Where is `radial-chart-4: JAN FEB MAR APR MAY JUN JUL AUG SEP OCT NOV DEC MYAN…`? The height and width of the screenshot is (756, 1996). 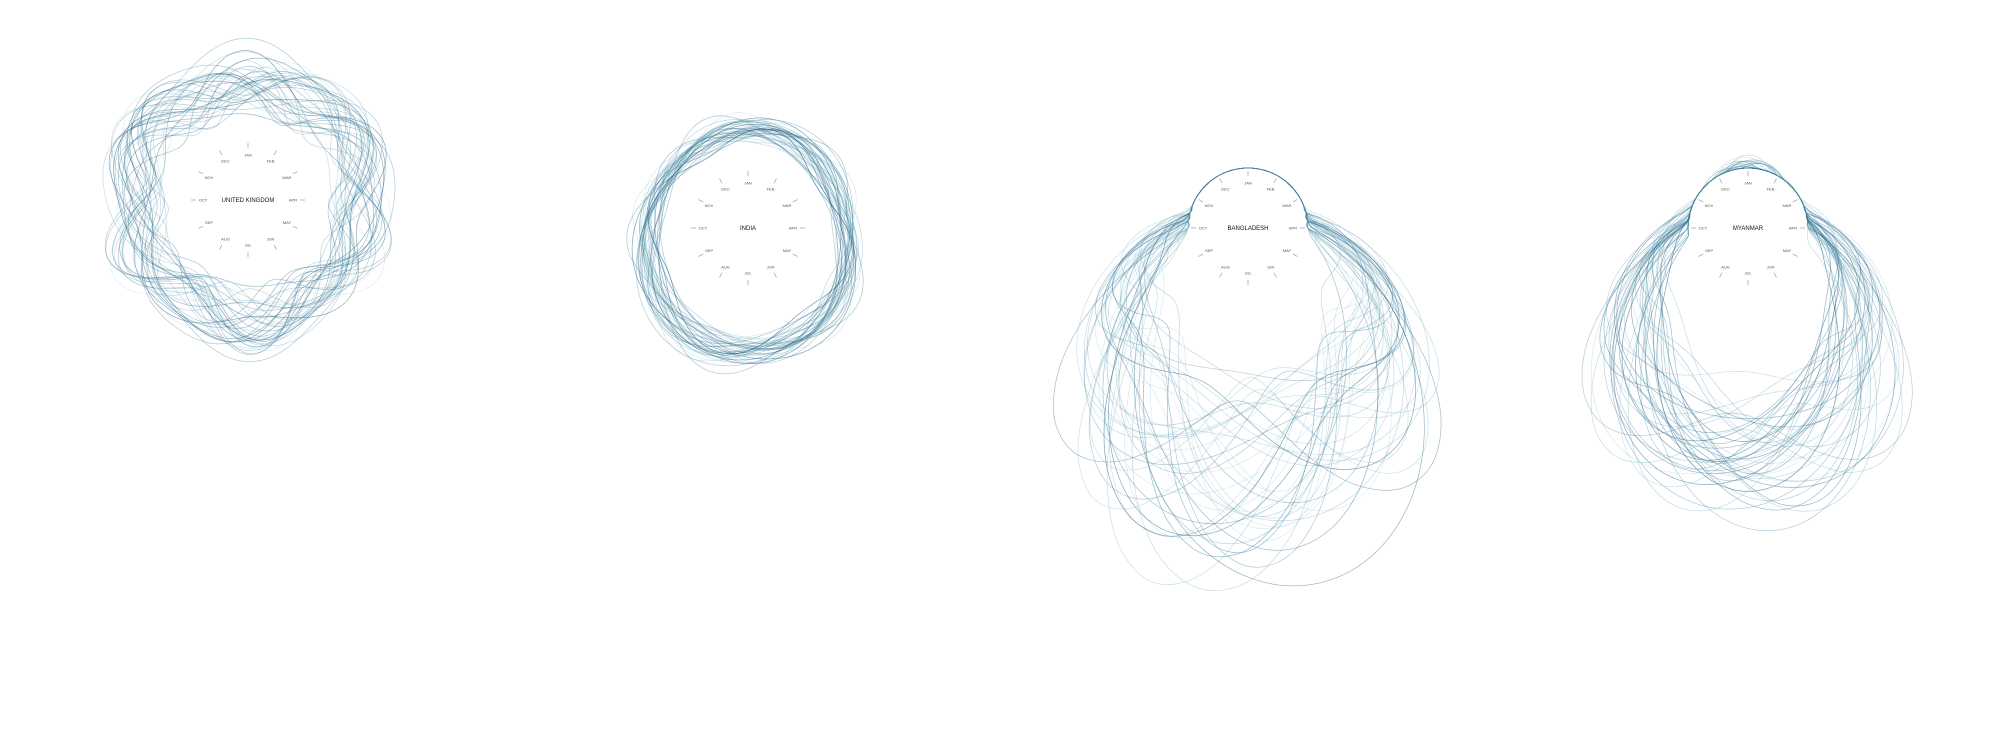 radial-chart-4: JAN FEB MAR APR MAY JUN JUL AUG SEP OCT NOV DEC MYAN… is located at coordinates (1747, 342).